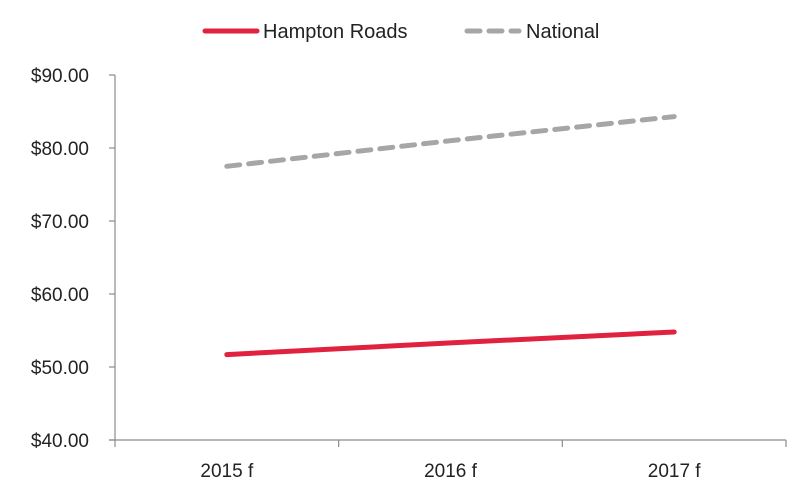  I want to click on y-tick-label: $50.00, so click(60, 368).